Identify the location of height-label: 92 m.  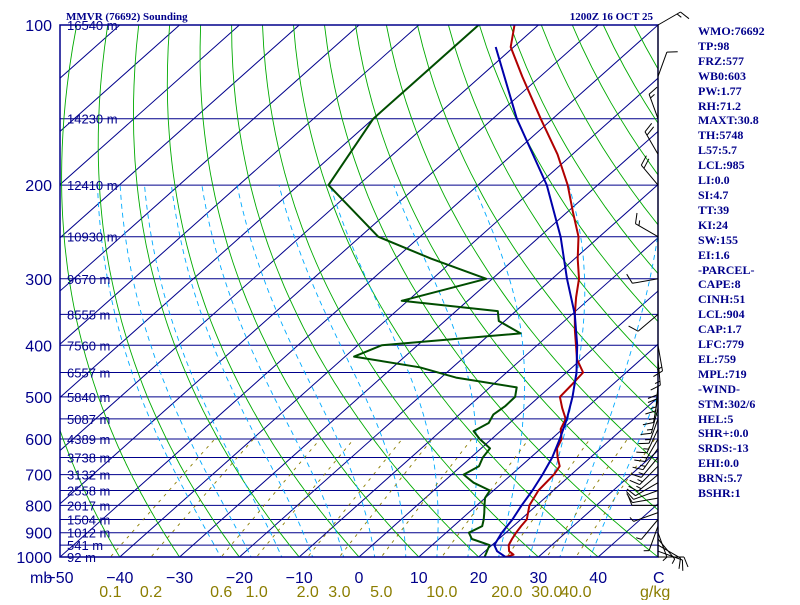
(81, 557).